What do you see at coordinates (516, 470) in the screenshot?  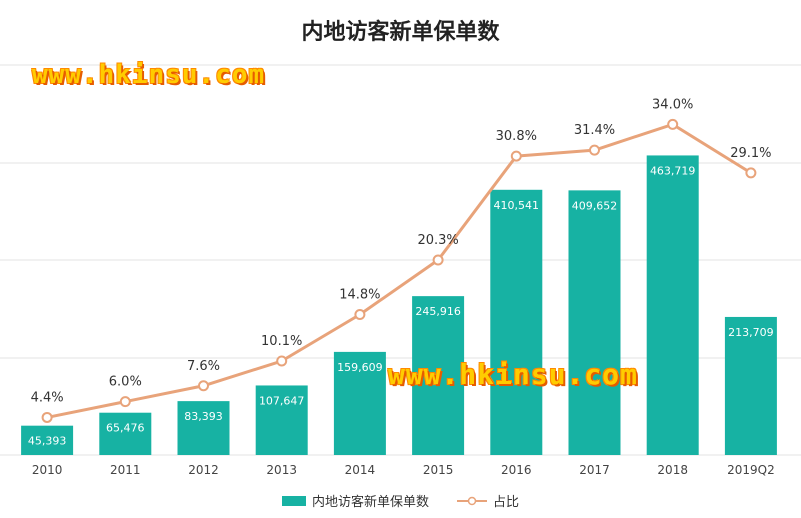 I see `x-tick-label: 2016` at bounding box center [516, 470].